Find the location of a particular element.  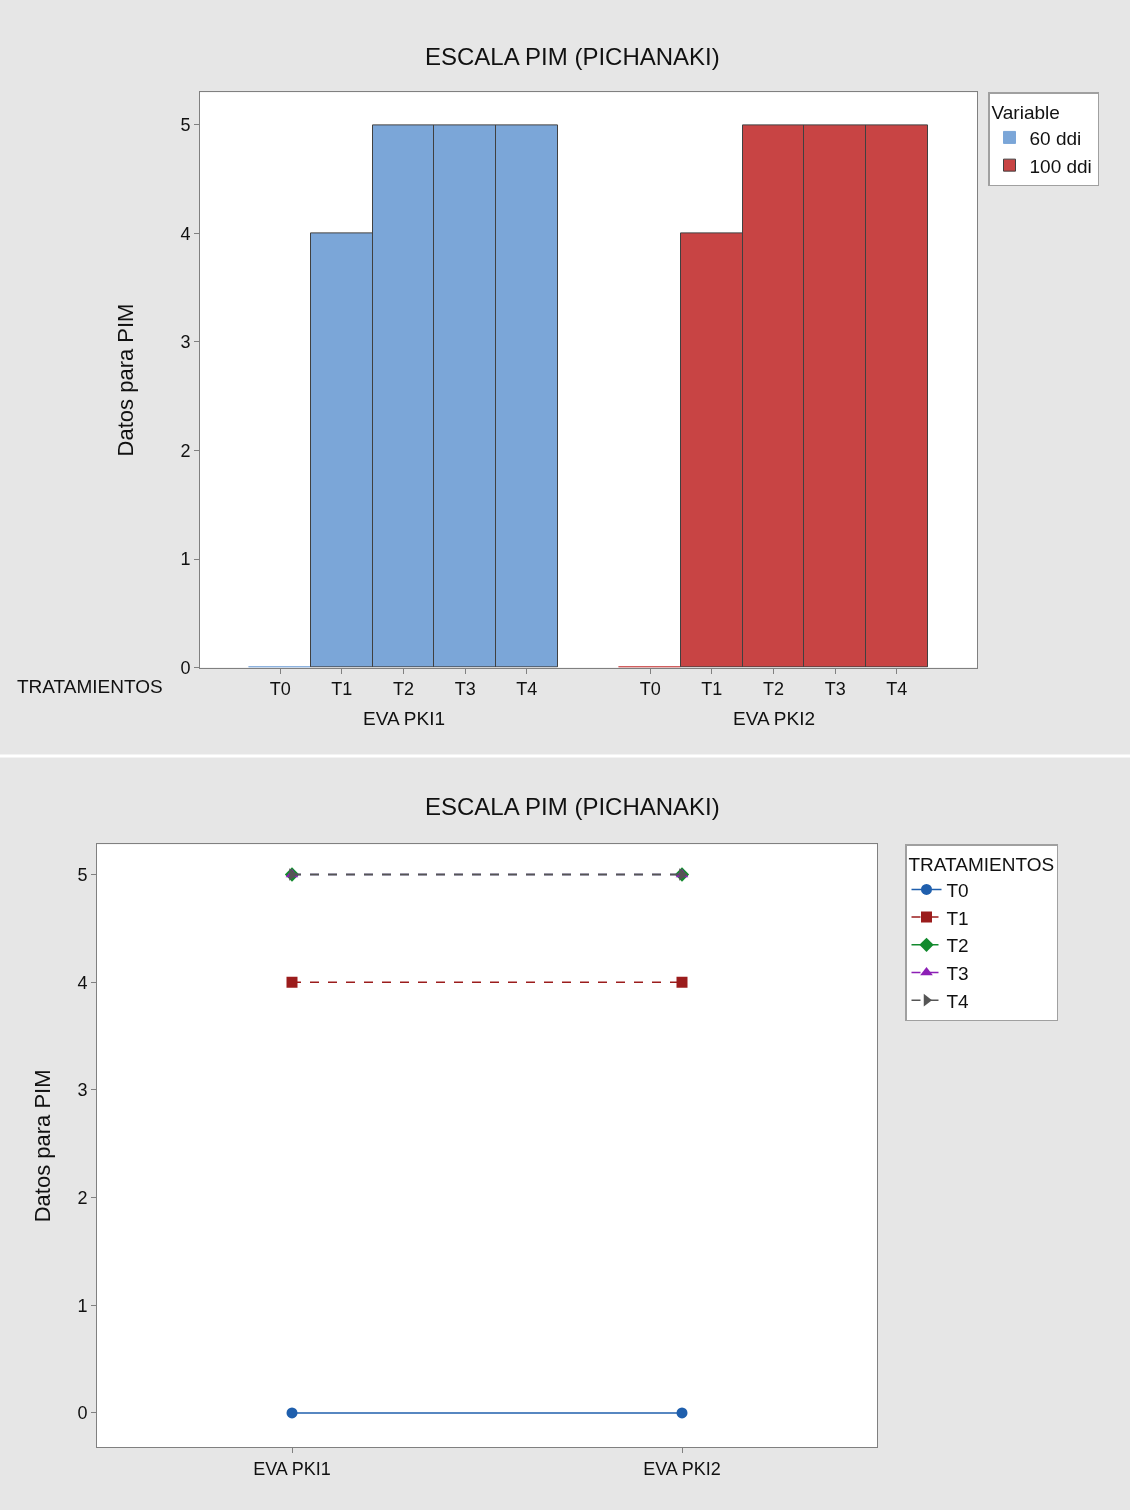

legend-label: T2 is located at coordinates (957, 946).